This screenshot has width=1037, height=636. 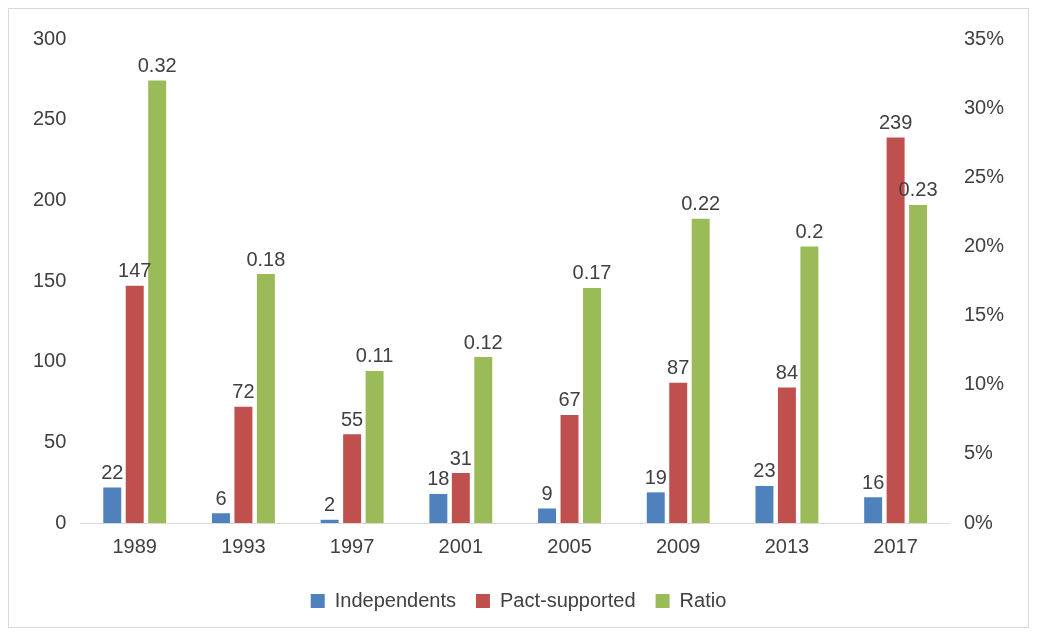 What do you see at coordinates (55, 440) in the screenshot?
I see `y-tick-label: 50` at bounding box center [55, 440].